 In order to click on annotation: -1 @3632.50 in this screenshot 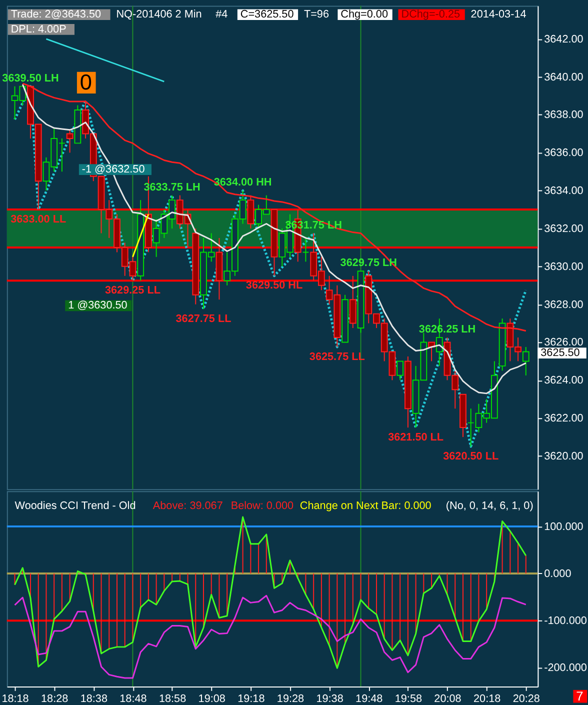, I will do `click(113, 169)`.